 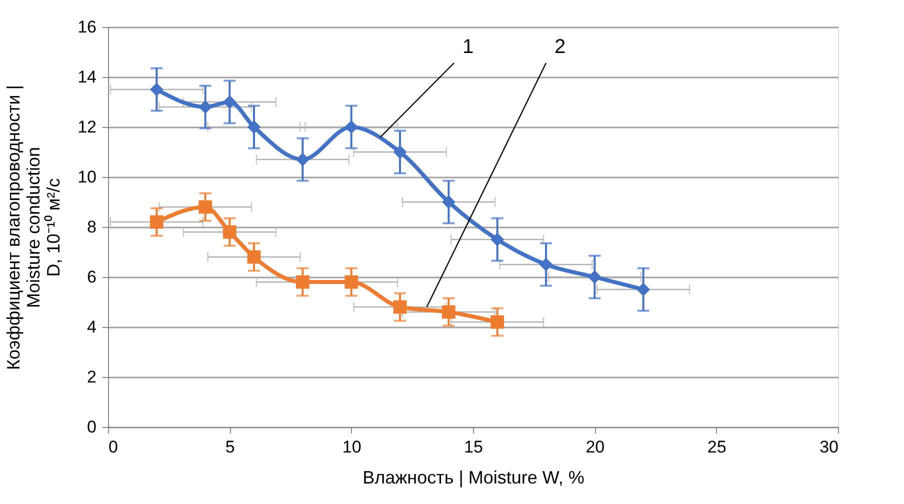 What do you see at coordinates (91, 427) in the screenshot?
I see `y-tick-label: 0` at bounding box center [91, 427].